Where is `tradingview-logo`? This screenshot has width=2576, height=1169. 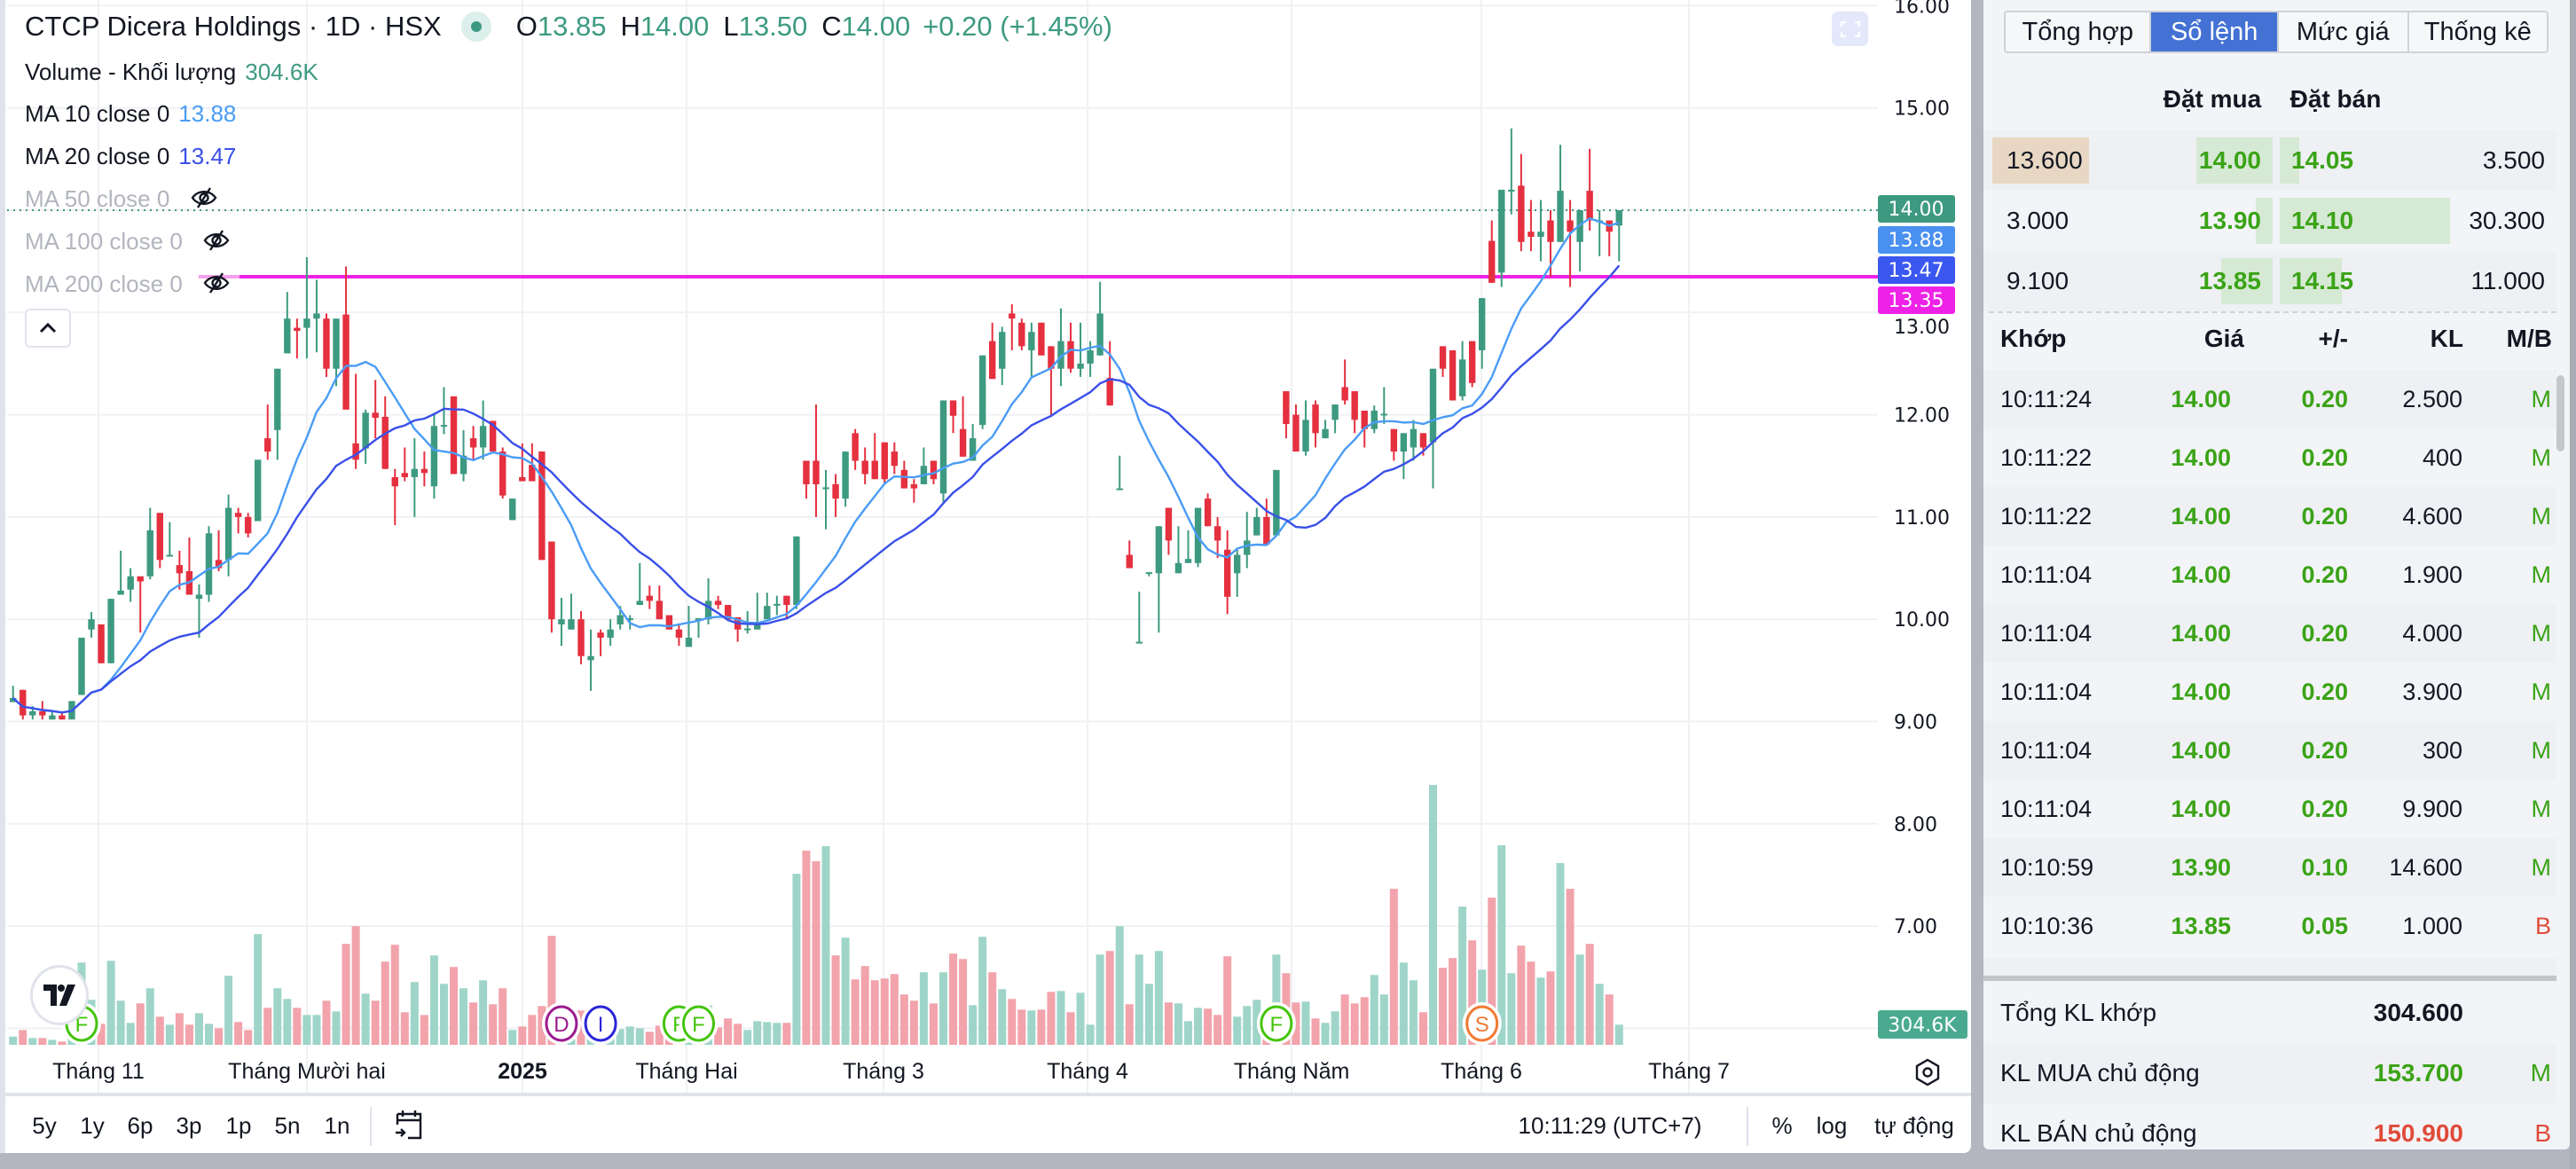
tradingview-logo is located at coordinates (59, 995).